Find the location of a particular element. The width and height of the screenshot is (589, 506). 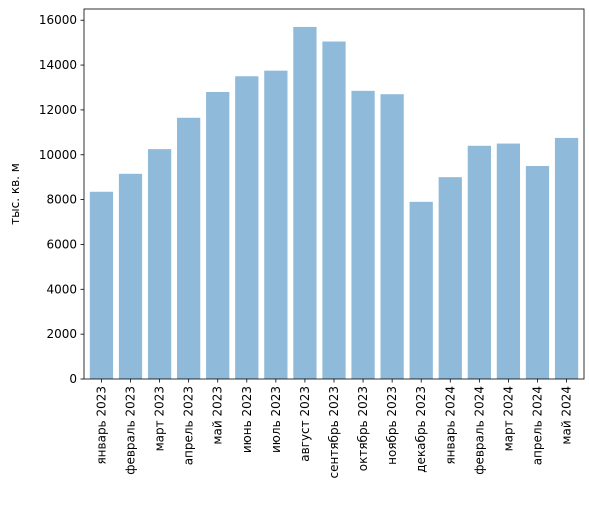

x-tick-label: сентябрь 2023 is located at coordinates (334, 432).